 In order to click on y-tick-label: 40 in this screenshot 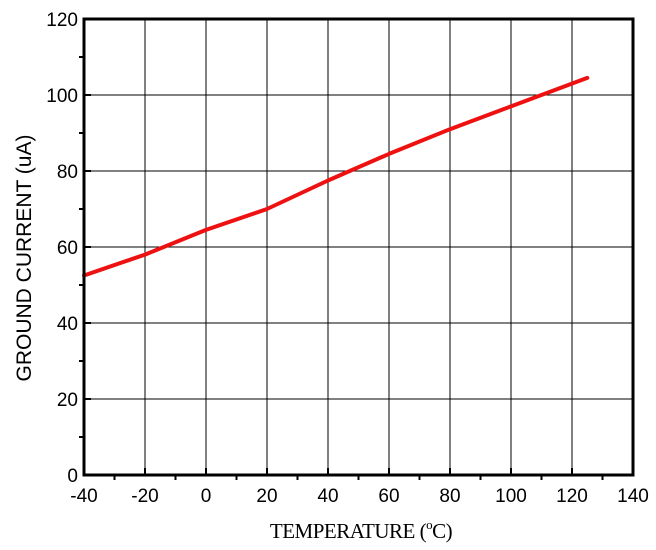, I will do `click(67, 324)`.